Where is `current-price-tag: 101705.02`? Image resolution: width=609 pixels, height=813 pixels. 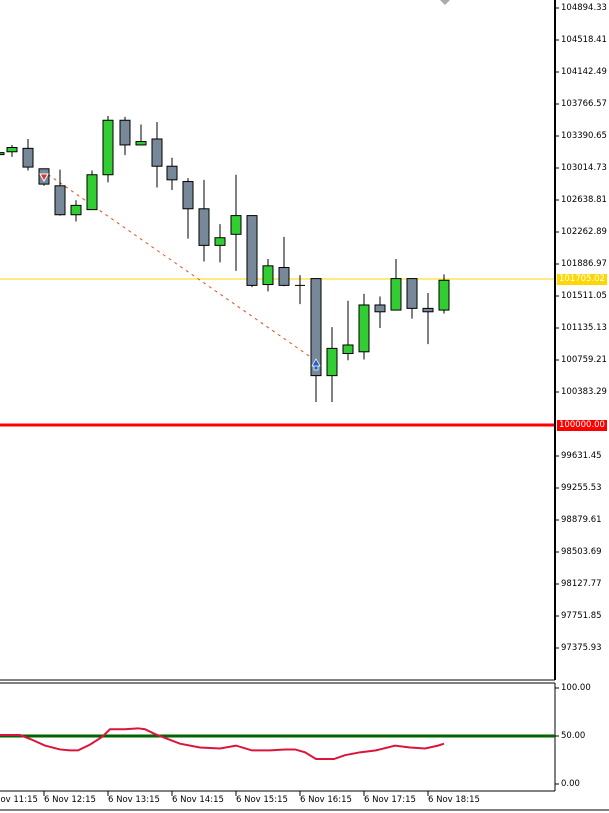
current-price-tag: 101705.02 is located at coordinates (582, 279).